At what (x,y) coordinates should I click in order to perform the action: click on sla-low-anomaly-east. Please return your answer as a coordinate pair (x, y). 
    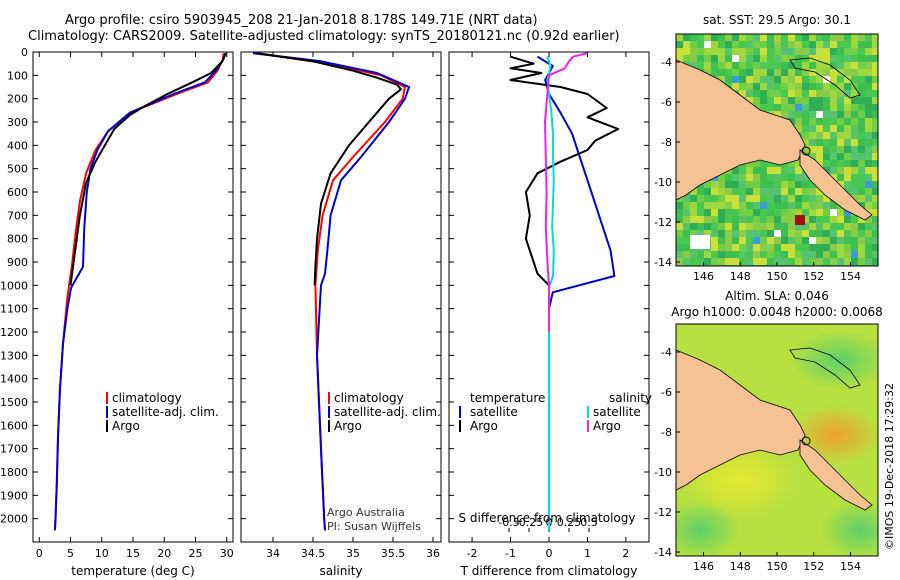
    Looking at the image, I should click on (849, 528).